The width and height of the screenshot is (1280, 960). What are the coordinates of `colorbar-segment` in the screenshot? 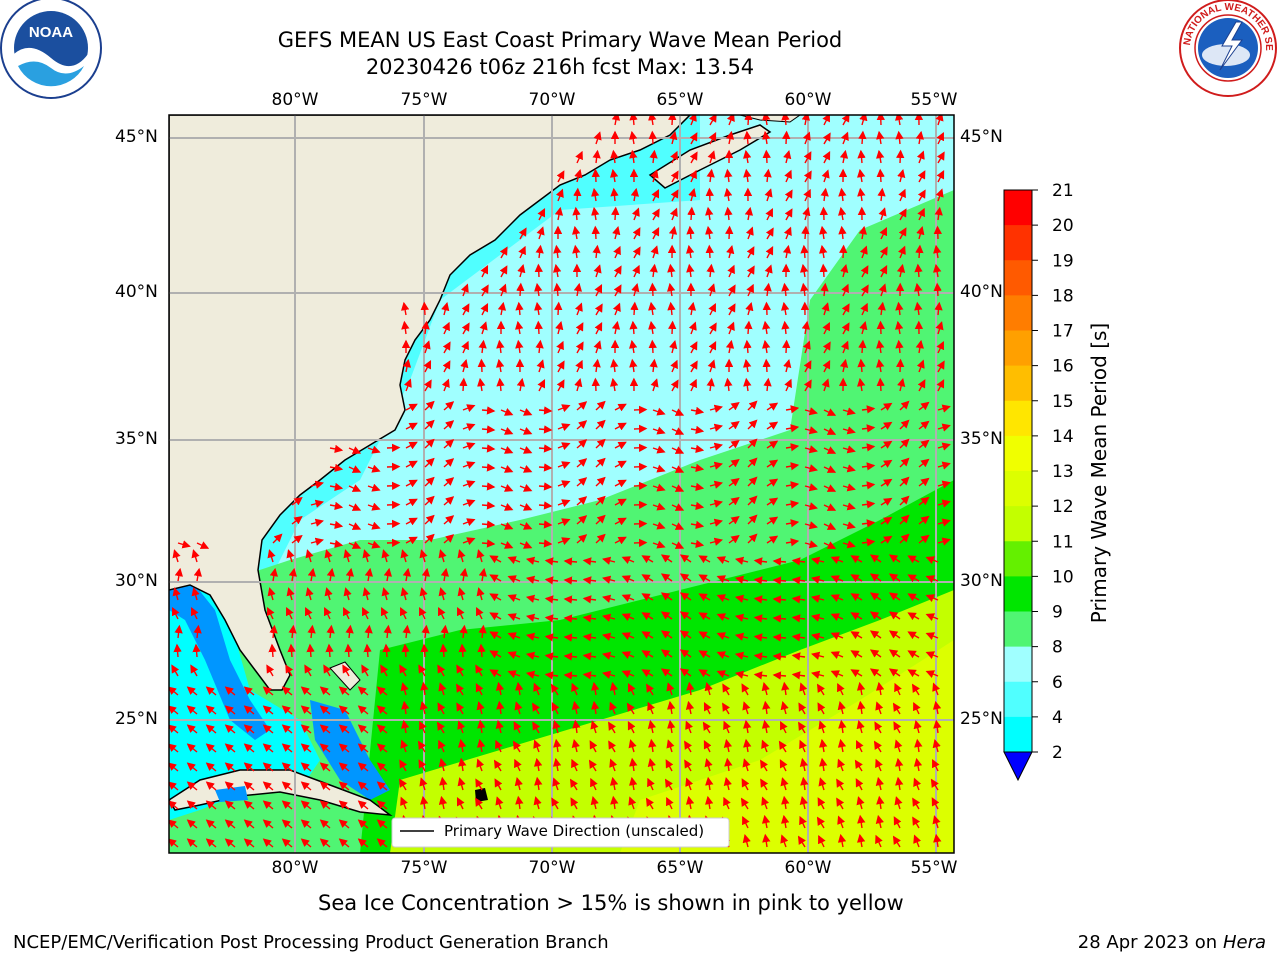 It's located at (1018, 734).